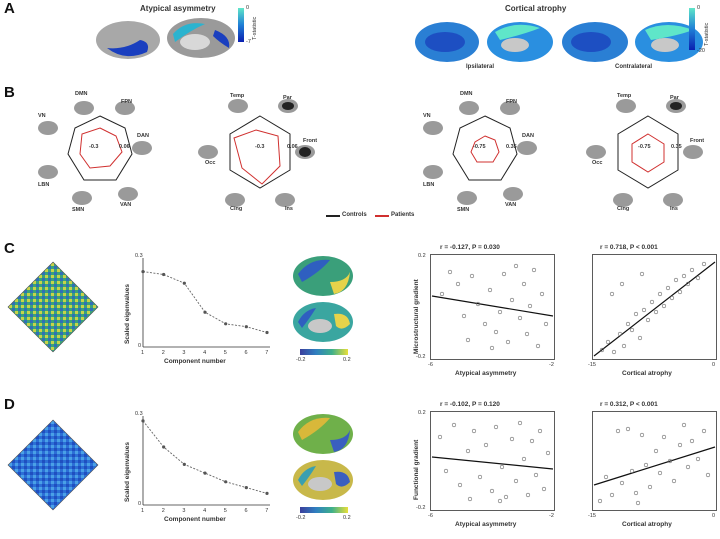 The image size is (720, 539). I want to click on scatter-d2-xlabel: Cortical atrophy, so click(647, 524).